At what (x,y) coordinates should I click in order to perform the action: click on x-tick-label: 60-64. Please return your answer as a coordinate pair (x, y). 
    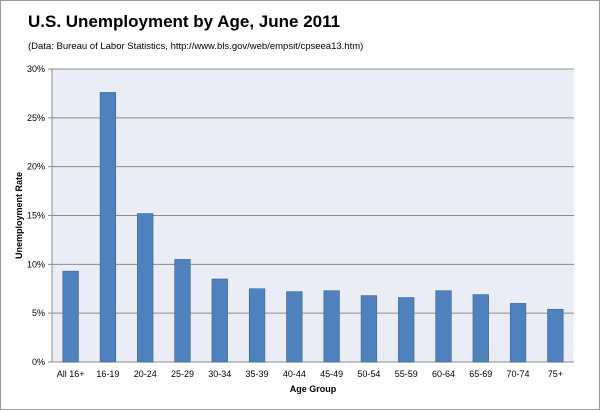
    Looking at the image, I should click on (443, 374).